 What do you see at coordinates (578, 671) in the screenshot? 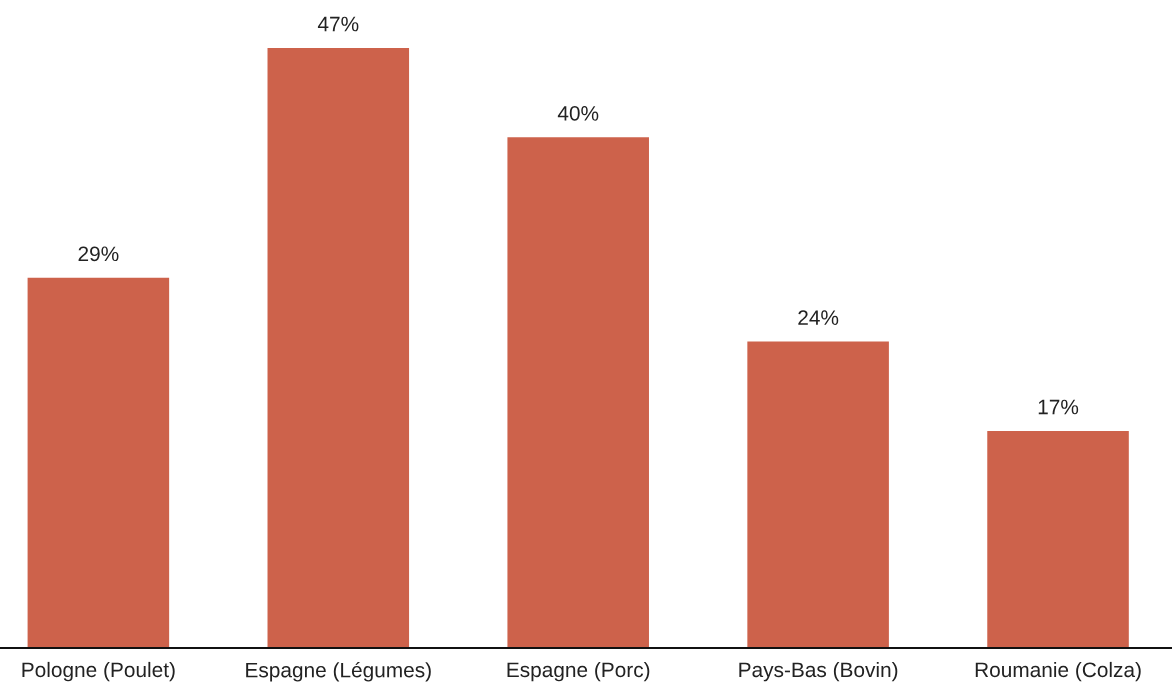
I see `x-tick-label: Espagne (Porc)` at bounding box center [578, 671].